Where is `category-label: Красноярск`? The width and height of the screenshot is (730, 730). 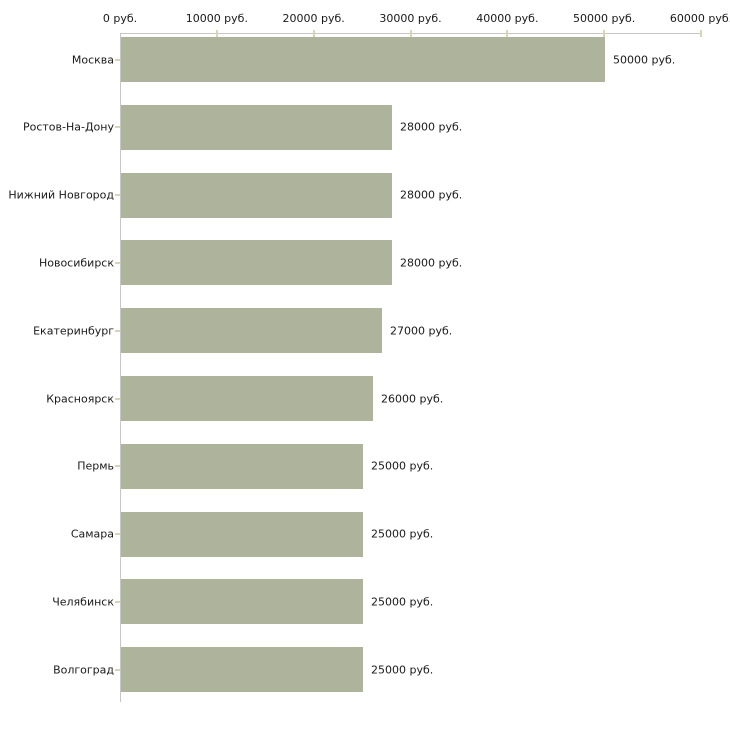 category-label: Красноярск is located at coordinates (80, 398).